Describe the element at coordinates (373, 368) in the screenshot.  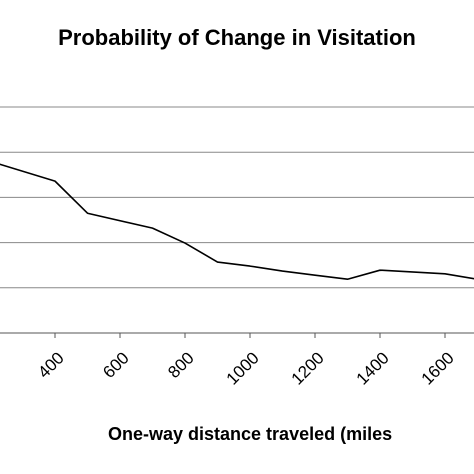
I see `x-tick-label: 1400` at that location.